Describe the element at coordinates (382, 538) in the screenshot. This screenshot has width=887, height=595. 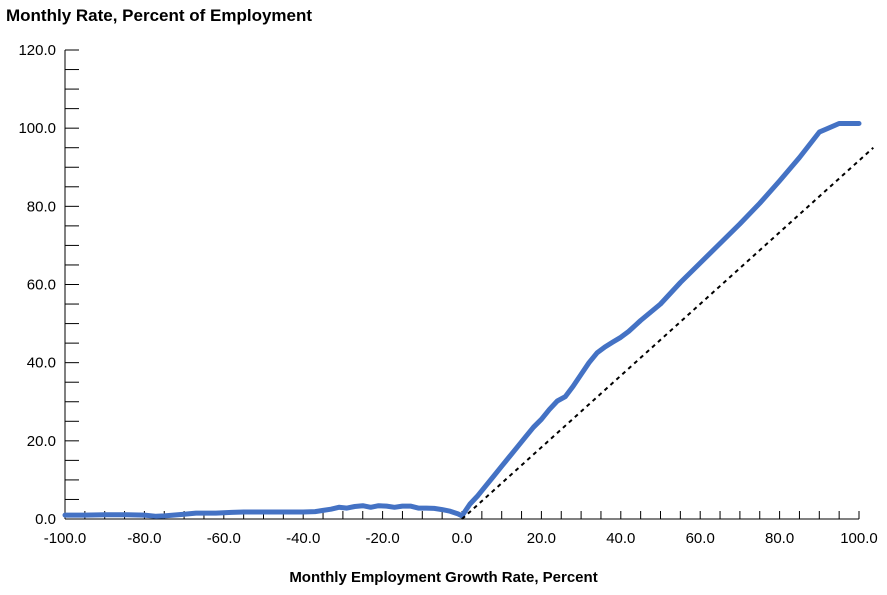
I see `x-tick-label: -20.0` at that location.